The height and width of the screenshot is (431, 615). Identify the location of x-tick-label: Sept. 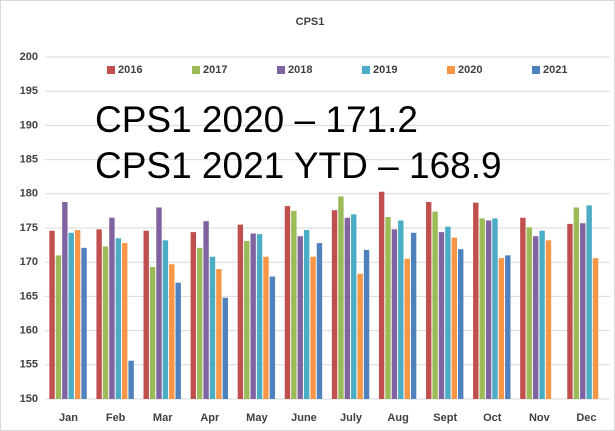
(445, 418).